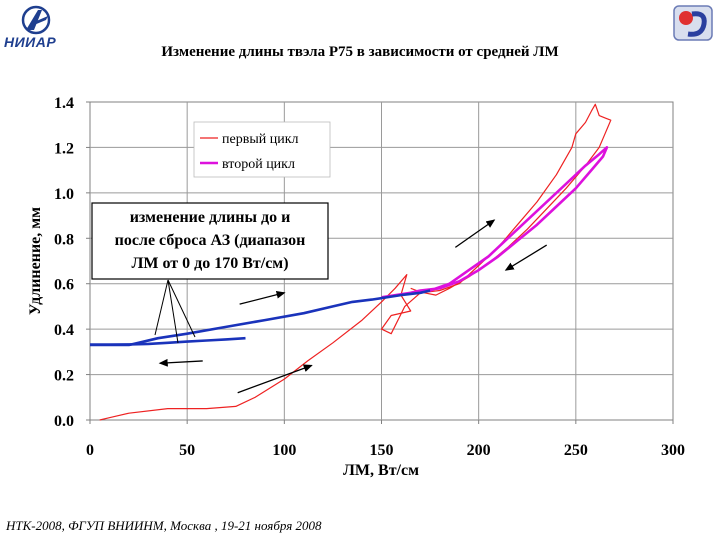  What do you see at coordinates (673, 450) in the screenshot?
I see `x-tick-label: 300` at bounding box center [673, 450].